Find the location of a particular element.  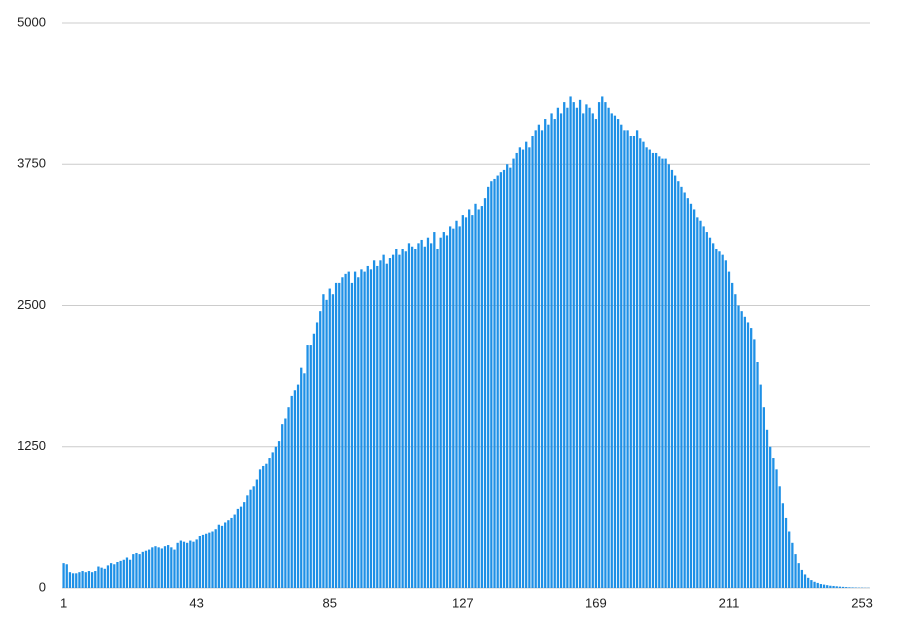

y-tick-label: 0 is located at coordinates (42, 586).